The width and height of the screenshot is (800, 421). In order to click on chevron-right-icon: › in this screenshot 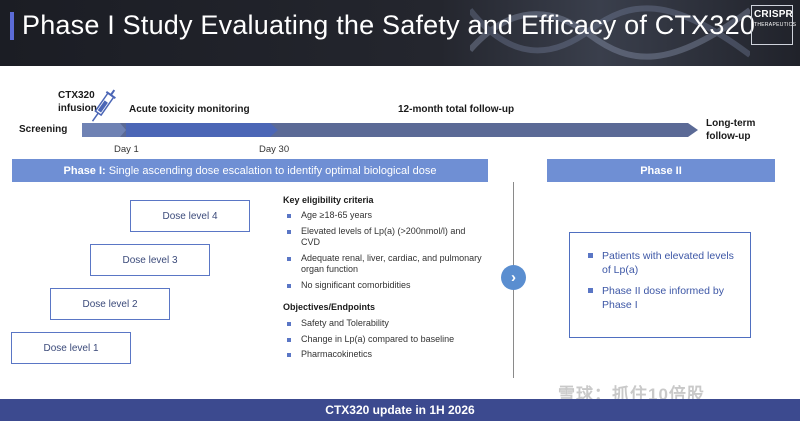, I will do `click(513, 277)`.